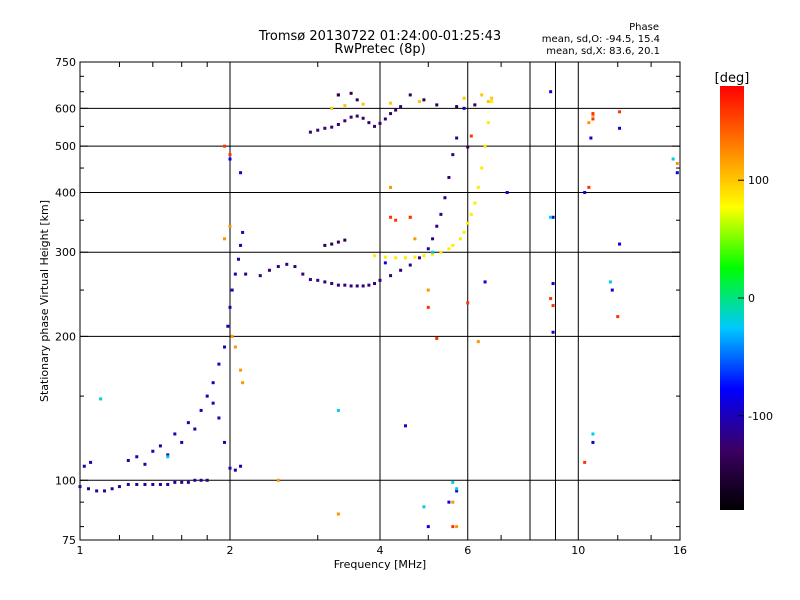 The height and width of the screenshot is (600, 800). Describe the element at coordinates (65, 252) in the screenshot. I see `y-tick-label: 300` at that location.